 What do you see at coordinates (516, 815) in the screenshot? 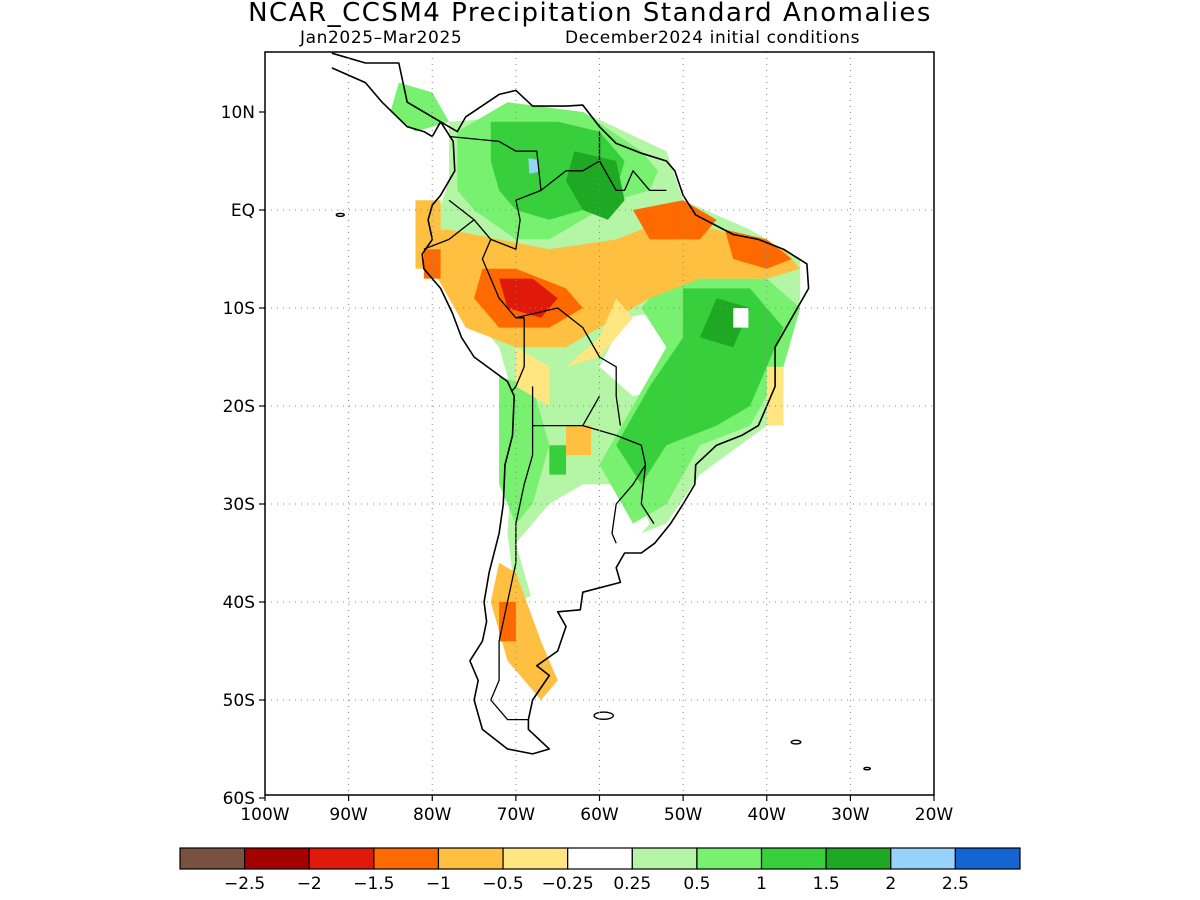
I see `lon-tick-label: 70W` at bounding box center [516, 815].